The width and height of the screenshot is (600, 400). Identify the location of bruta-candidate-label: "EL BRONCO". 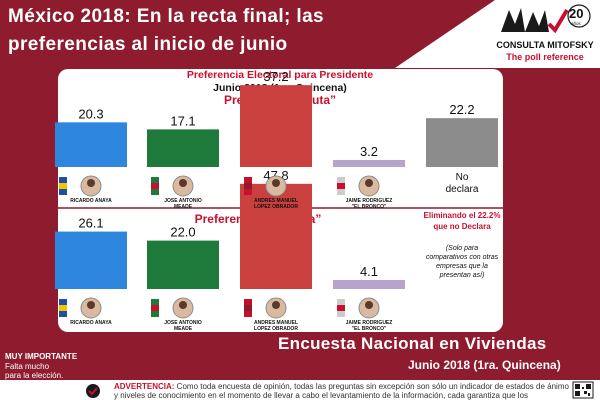
(369, 207).